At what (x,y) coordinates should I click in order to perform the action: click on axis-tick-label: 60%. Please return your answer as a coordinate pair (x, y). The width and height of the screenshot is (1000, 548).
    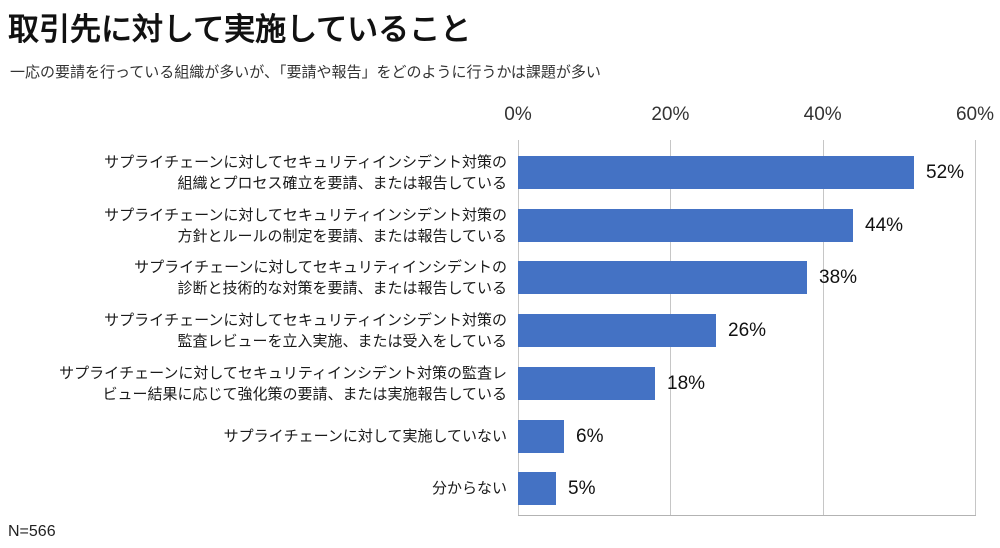
    Looking at the image, I should click on (975, 114).